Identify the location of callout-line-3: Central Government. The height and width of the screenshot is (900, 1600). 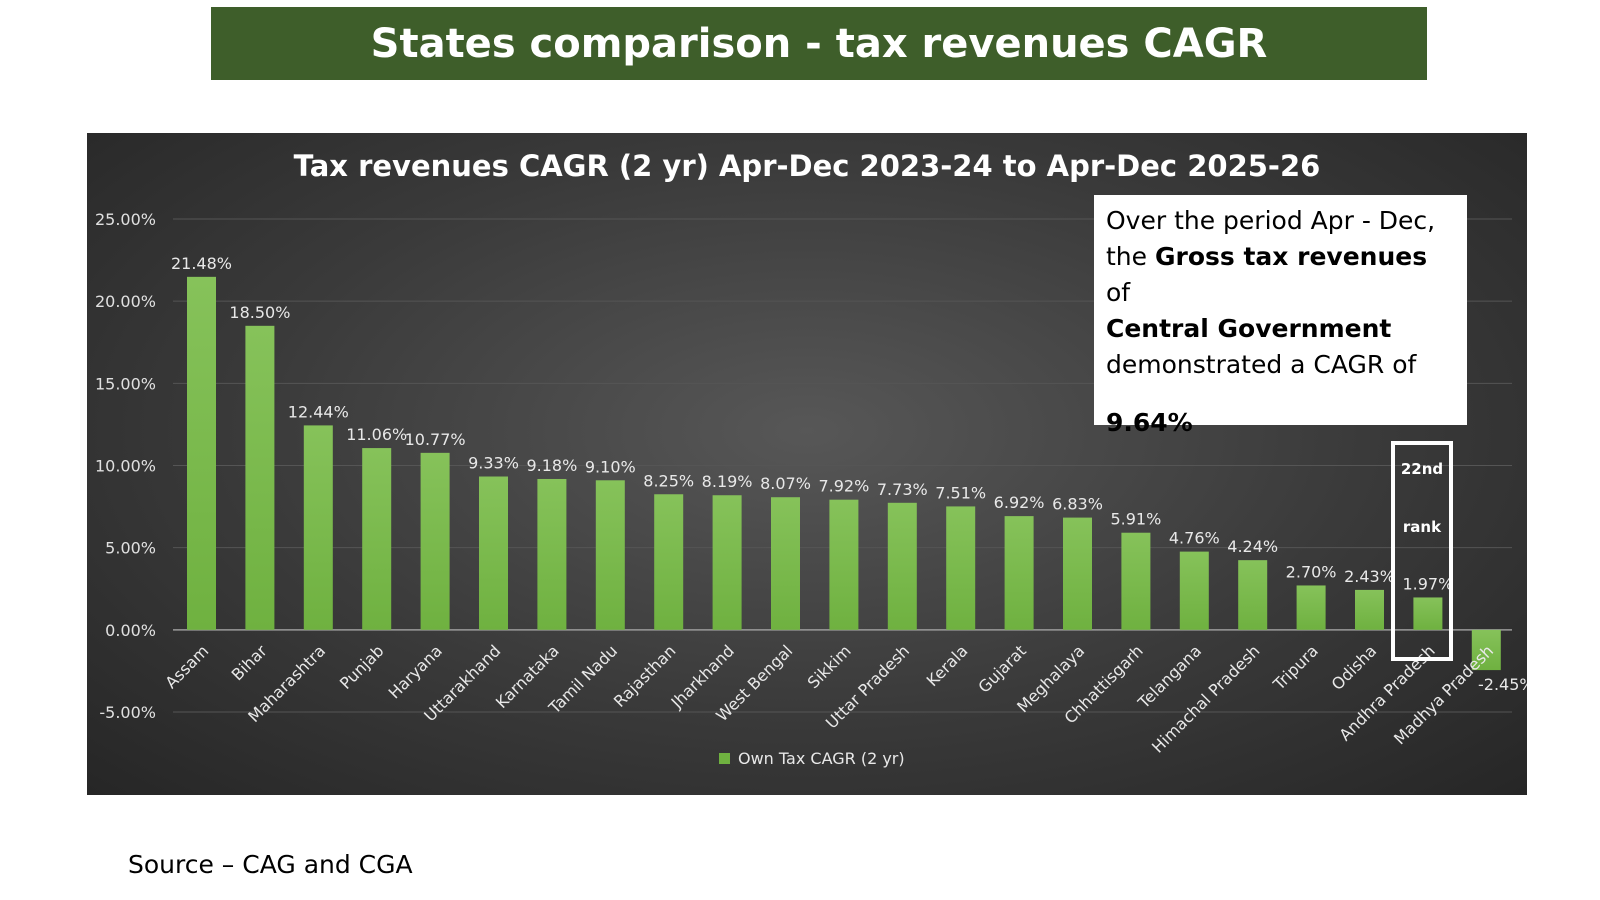
(1280, 329).